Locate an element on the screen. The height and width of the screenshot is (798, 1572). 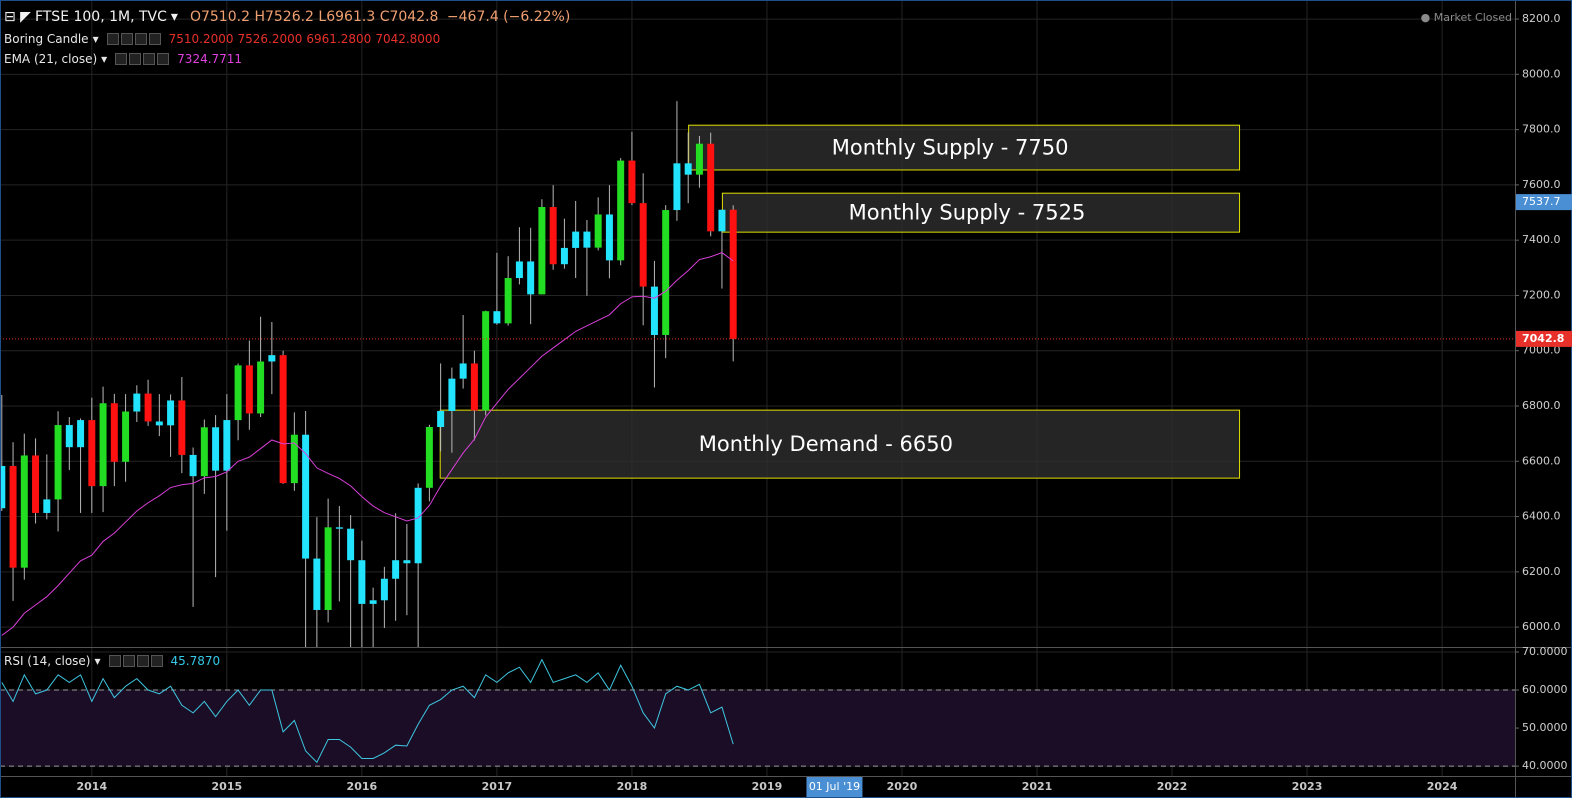
indicator-value: 6961.2800 is located at coordinates (339, 39).